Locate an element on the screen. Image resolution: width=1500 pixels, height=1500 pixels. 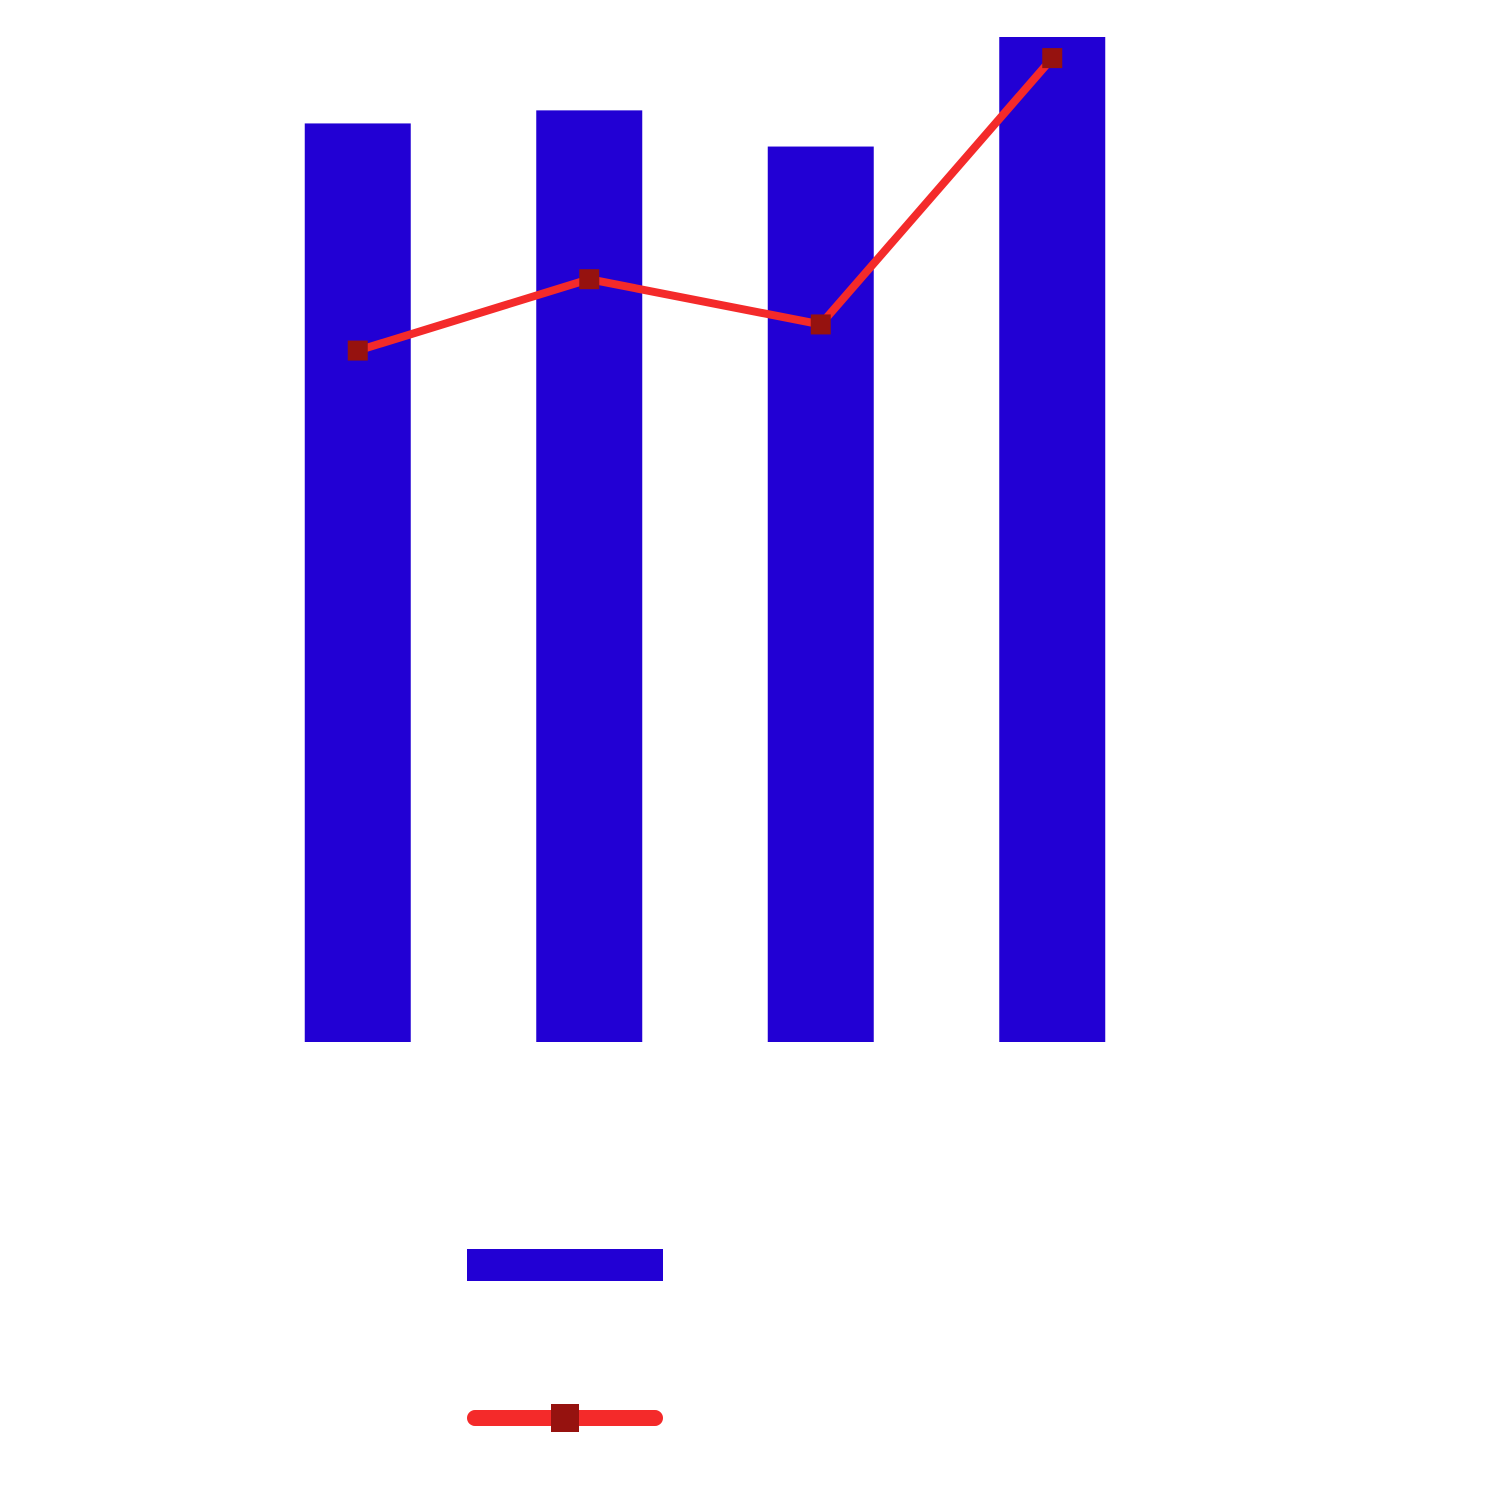
legend-line-marker is located at coordinates (565, 1418).